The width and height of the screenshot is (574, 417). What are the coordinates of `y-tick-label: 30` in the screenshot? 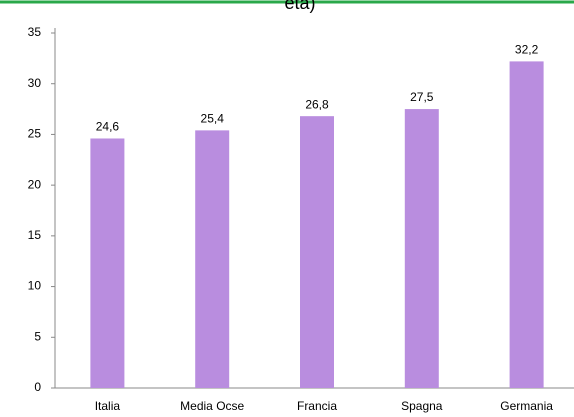 It's located at (35, 83).